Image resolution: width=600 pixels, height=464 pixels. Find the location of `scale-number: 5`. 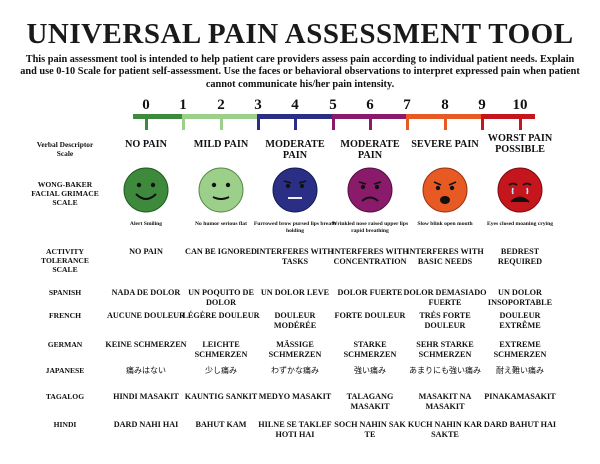

scale-number: 5 is located at coordinates (333, 105).